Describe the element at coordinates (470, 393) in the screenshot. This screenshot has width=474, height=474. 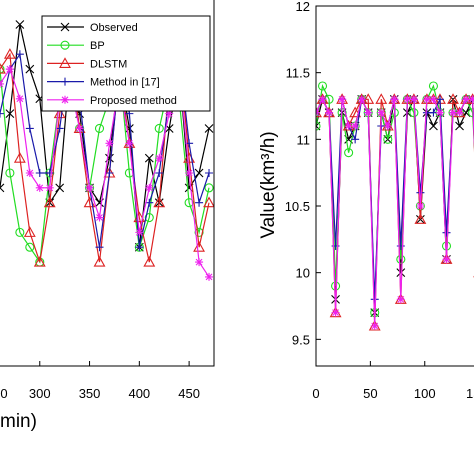
I see `x-tick-label-partial: 15` at that location.